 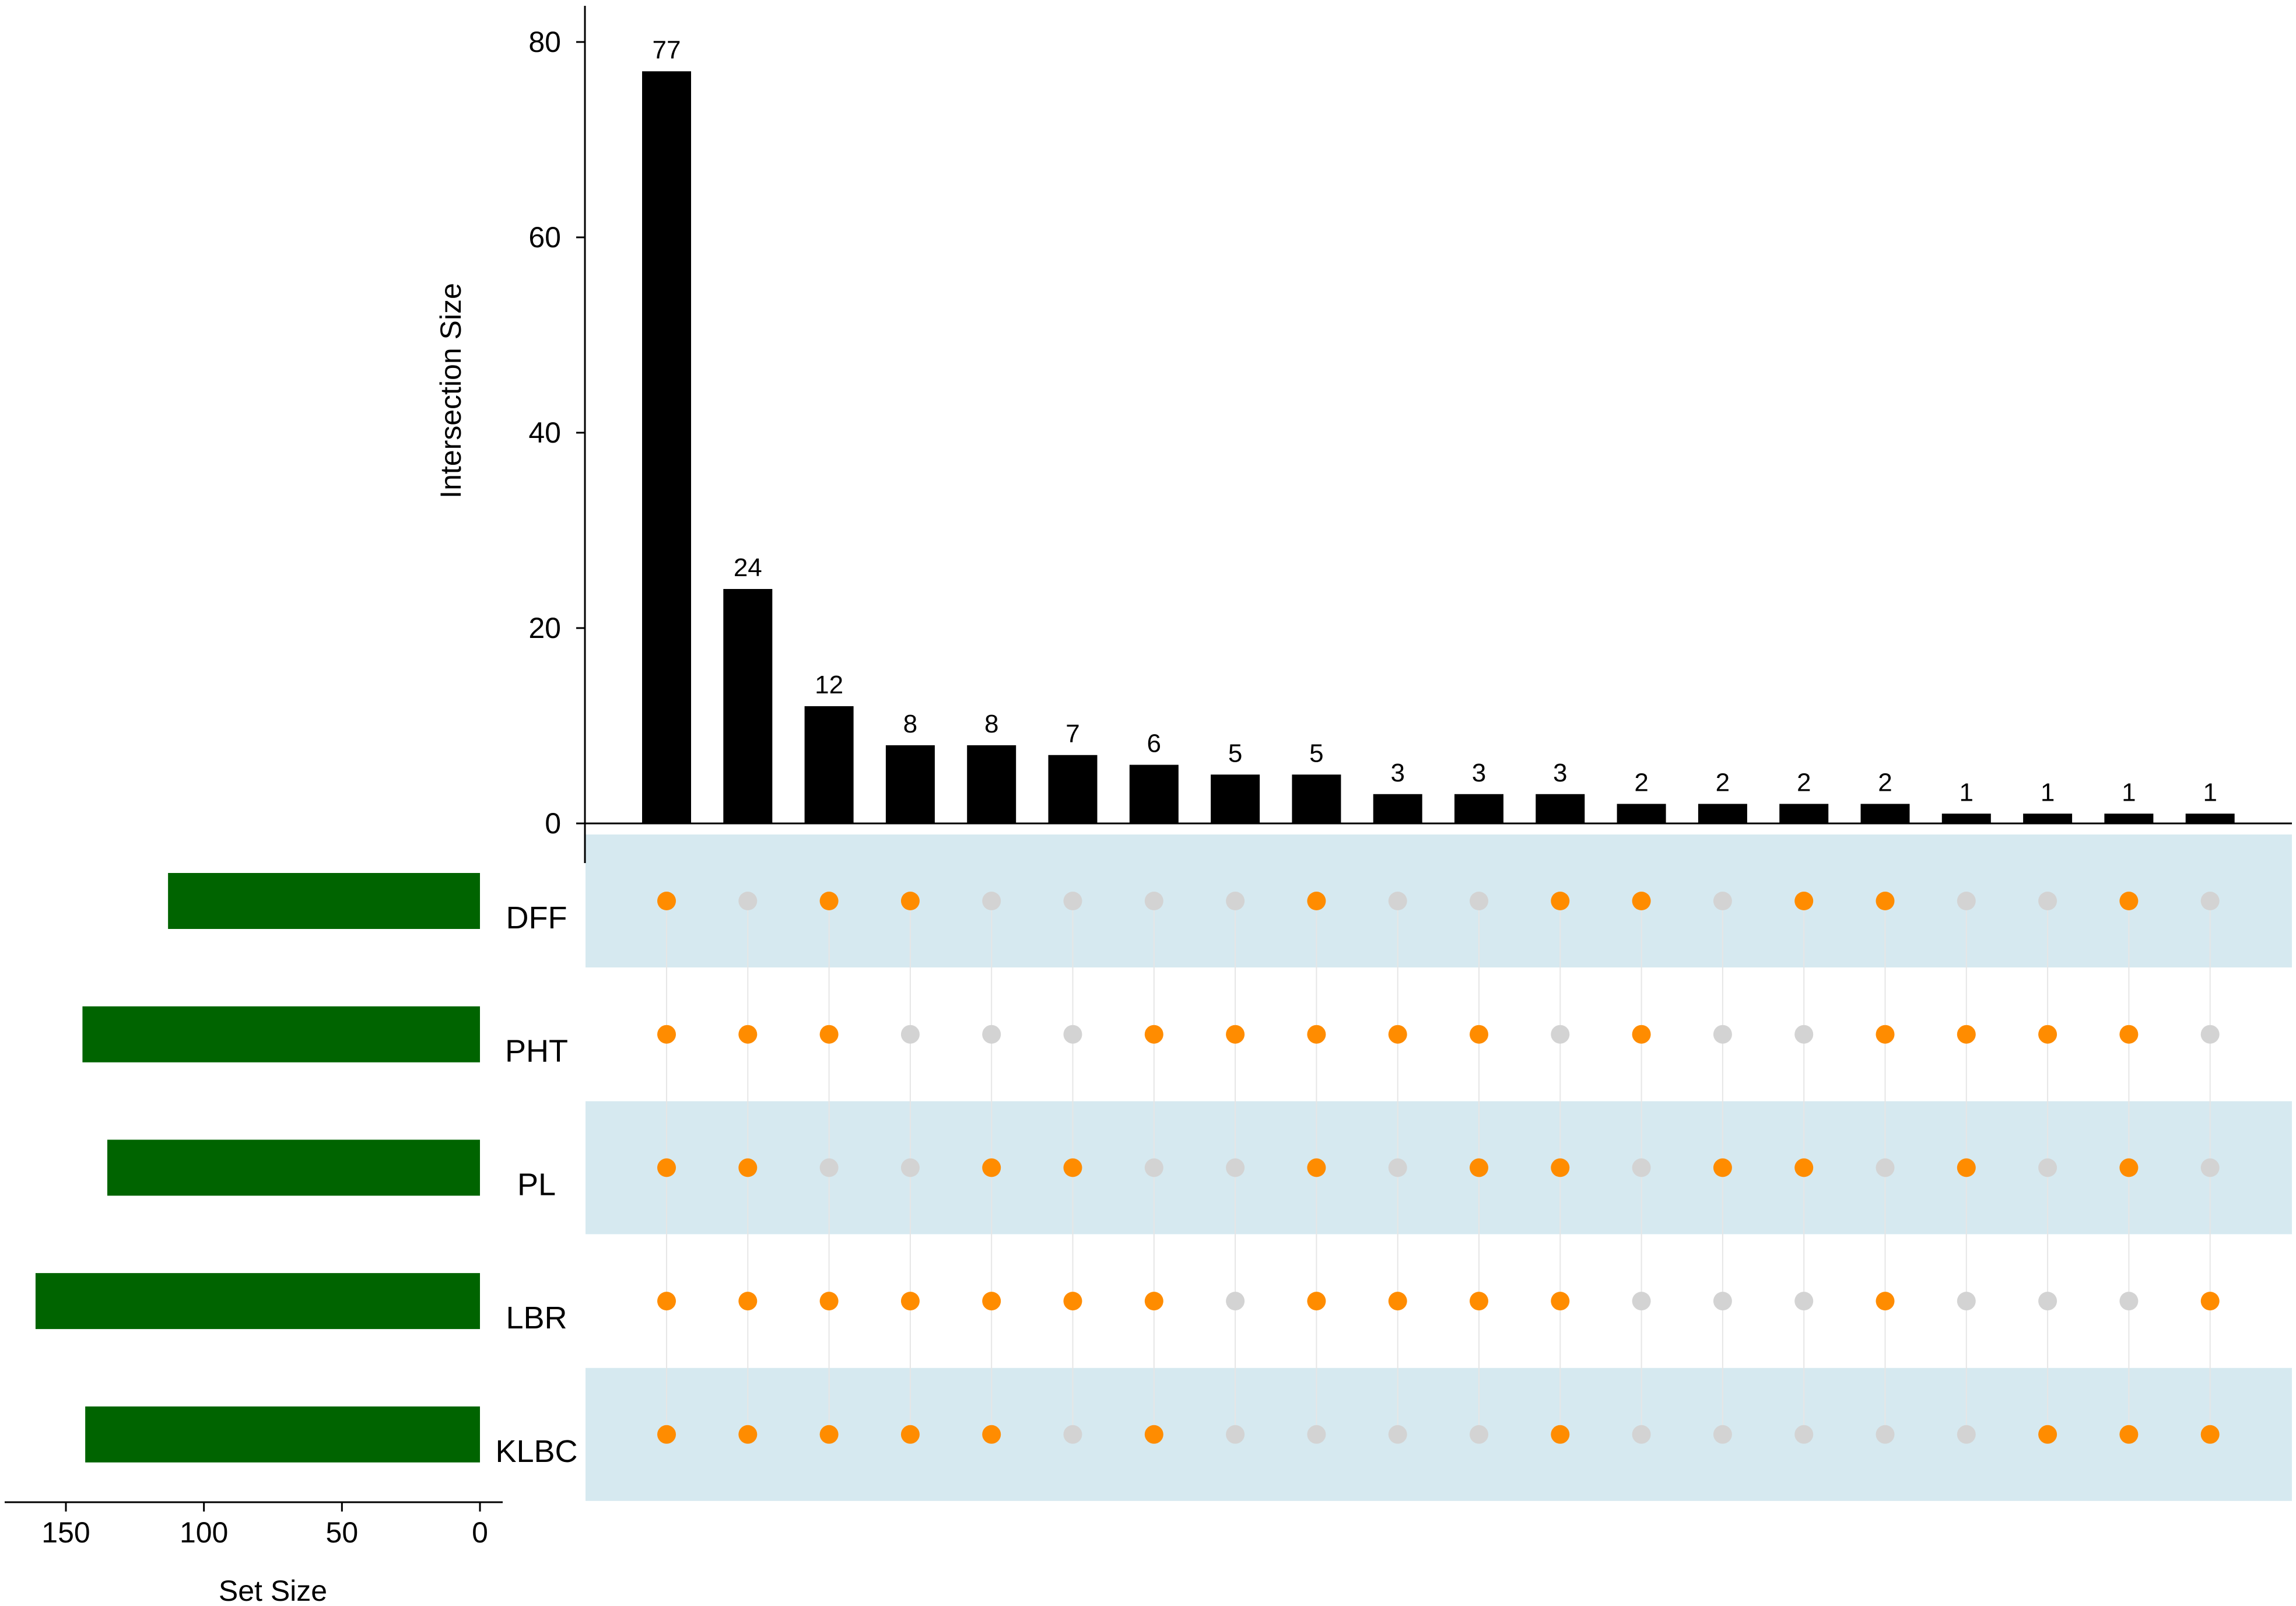 I want to click on set-size-axis-tick-label: 100, so click(x=204, y=1532).